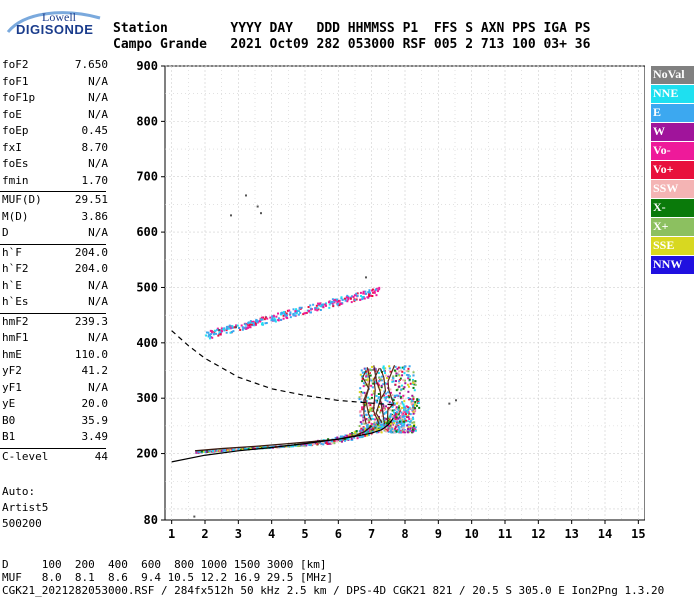 This screenshot has height=600, width=700. I want to click on param-separator, so click(53, 313).